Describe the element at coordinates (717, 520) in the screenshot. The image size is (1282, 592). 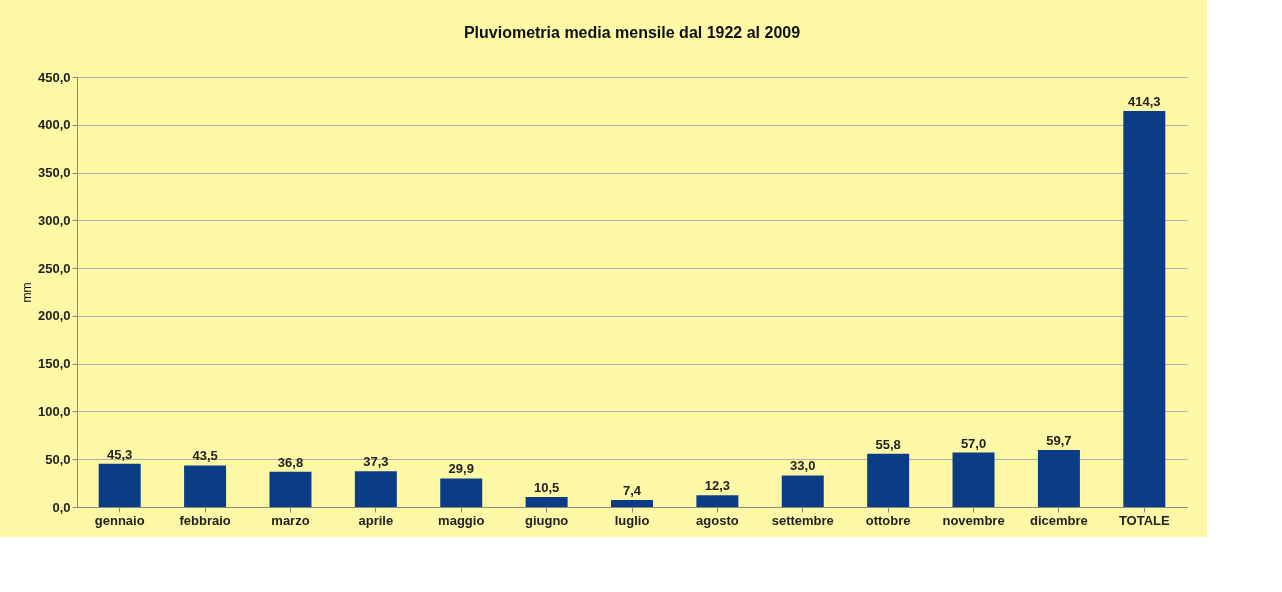
I see `x-tick-label: agosto` at that location.